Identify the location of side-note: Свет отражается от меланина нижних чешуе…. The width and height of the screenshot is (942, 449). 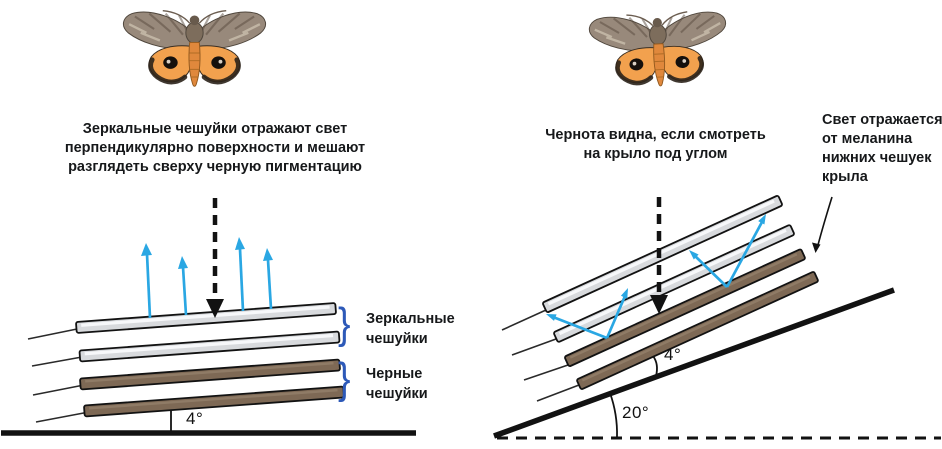
(882, 148).